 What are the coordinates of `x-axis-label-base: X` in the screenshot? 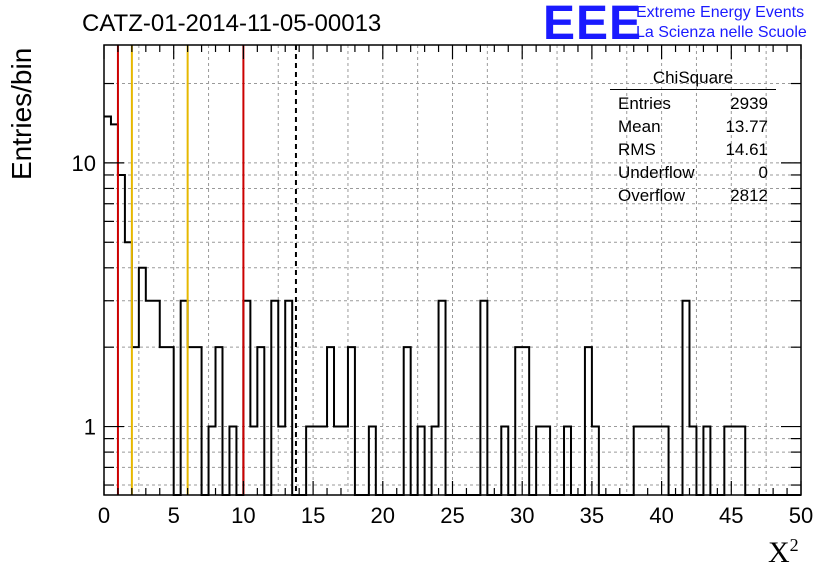 It's located at (779, 552).